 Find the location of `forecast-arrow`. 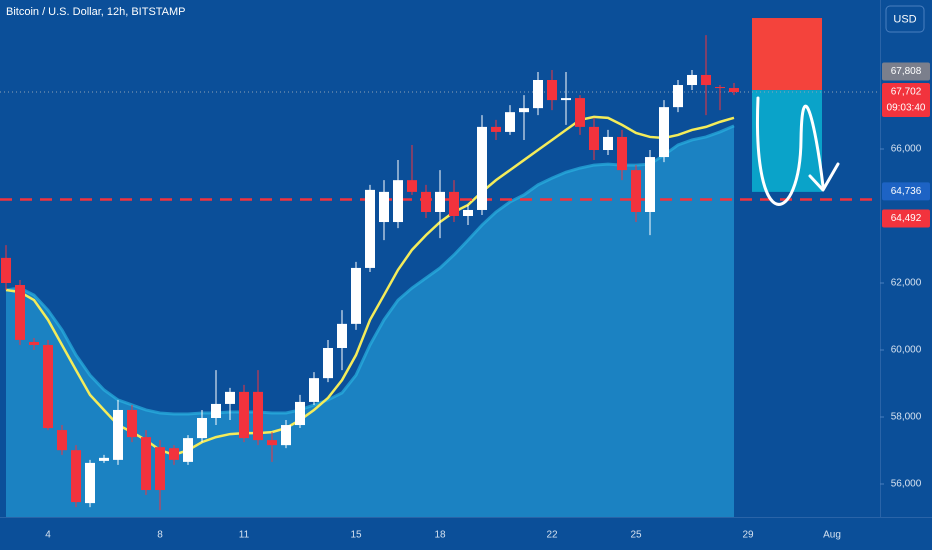

forecast-arrow is located at coordinates (797, 151).